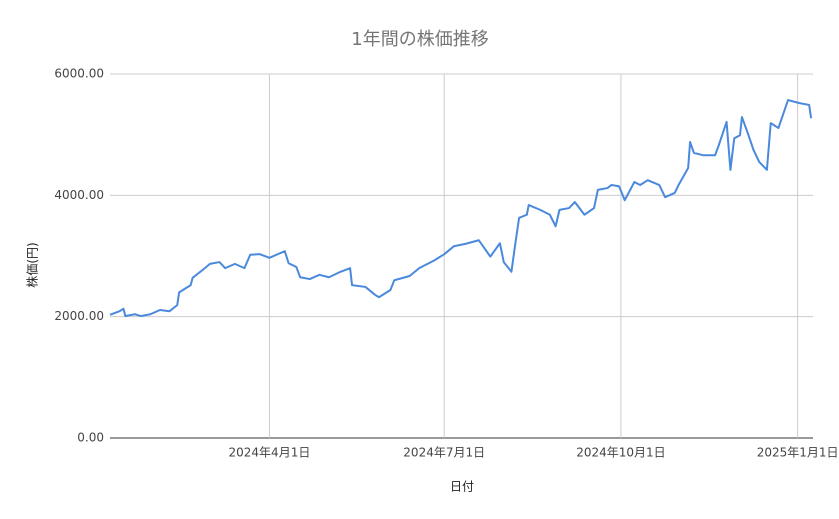 The height and width of the screenshot is (519, 839). Describe the element at coordinates (79, 316) in the screenshot. I see `y-tick-label: 2000.00` at that location.